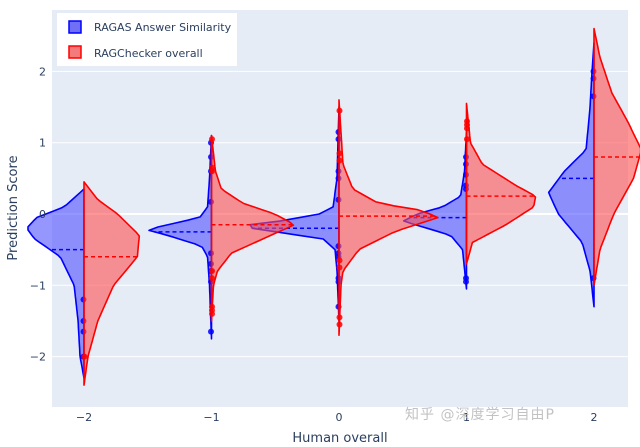 The height and width of the screenshot is (447, 640). Describe the element at coordinates (42, 143) in the screenshot. I see `y-tick-label: 1` at that location.